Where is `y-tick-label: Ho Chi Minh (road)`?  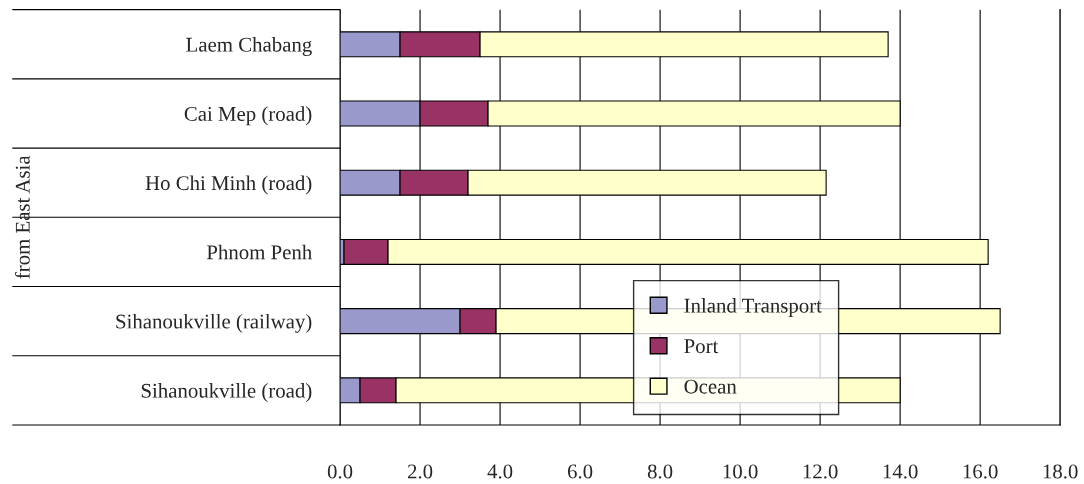 y-tick-label: Ho Chi Minh (road) is located at coordinates (228, 185).